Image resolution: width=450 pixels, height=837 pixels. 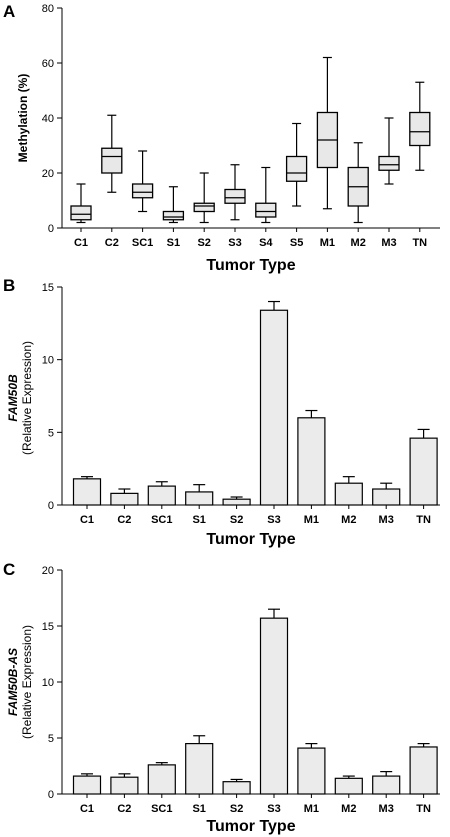 I want to click on panel-a-x-tick-label: TN, so click(x=419, y=243).